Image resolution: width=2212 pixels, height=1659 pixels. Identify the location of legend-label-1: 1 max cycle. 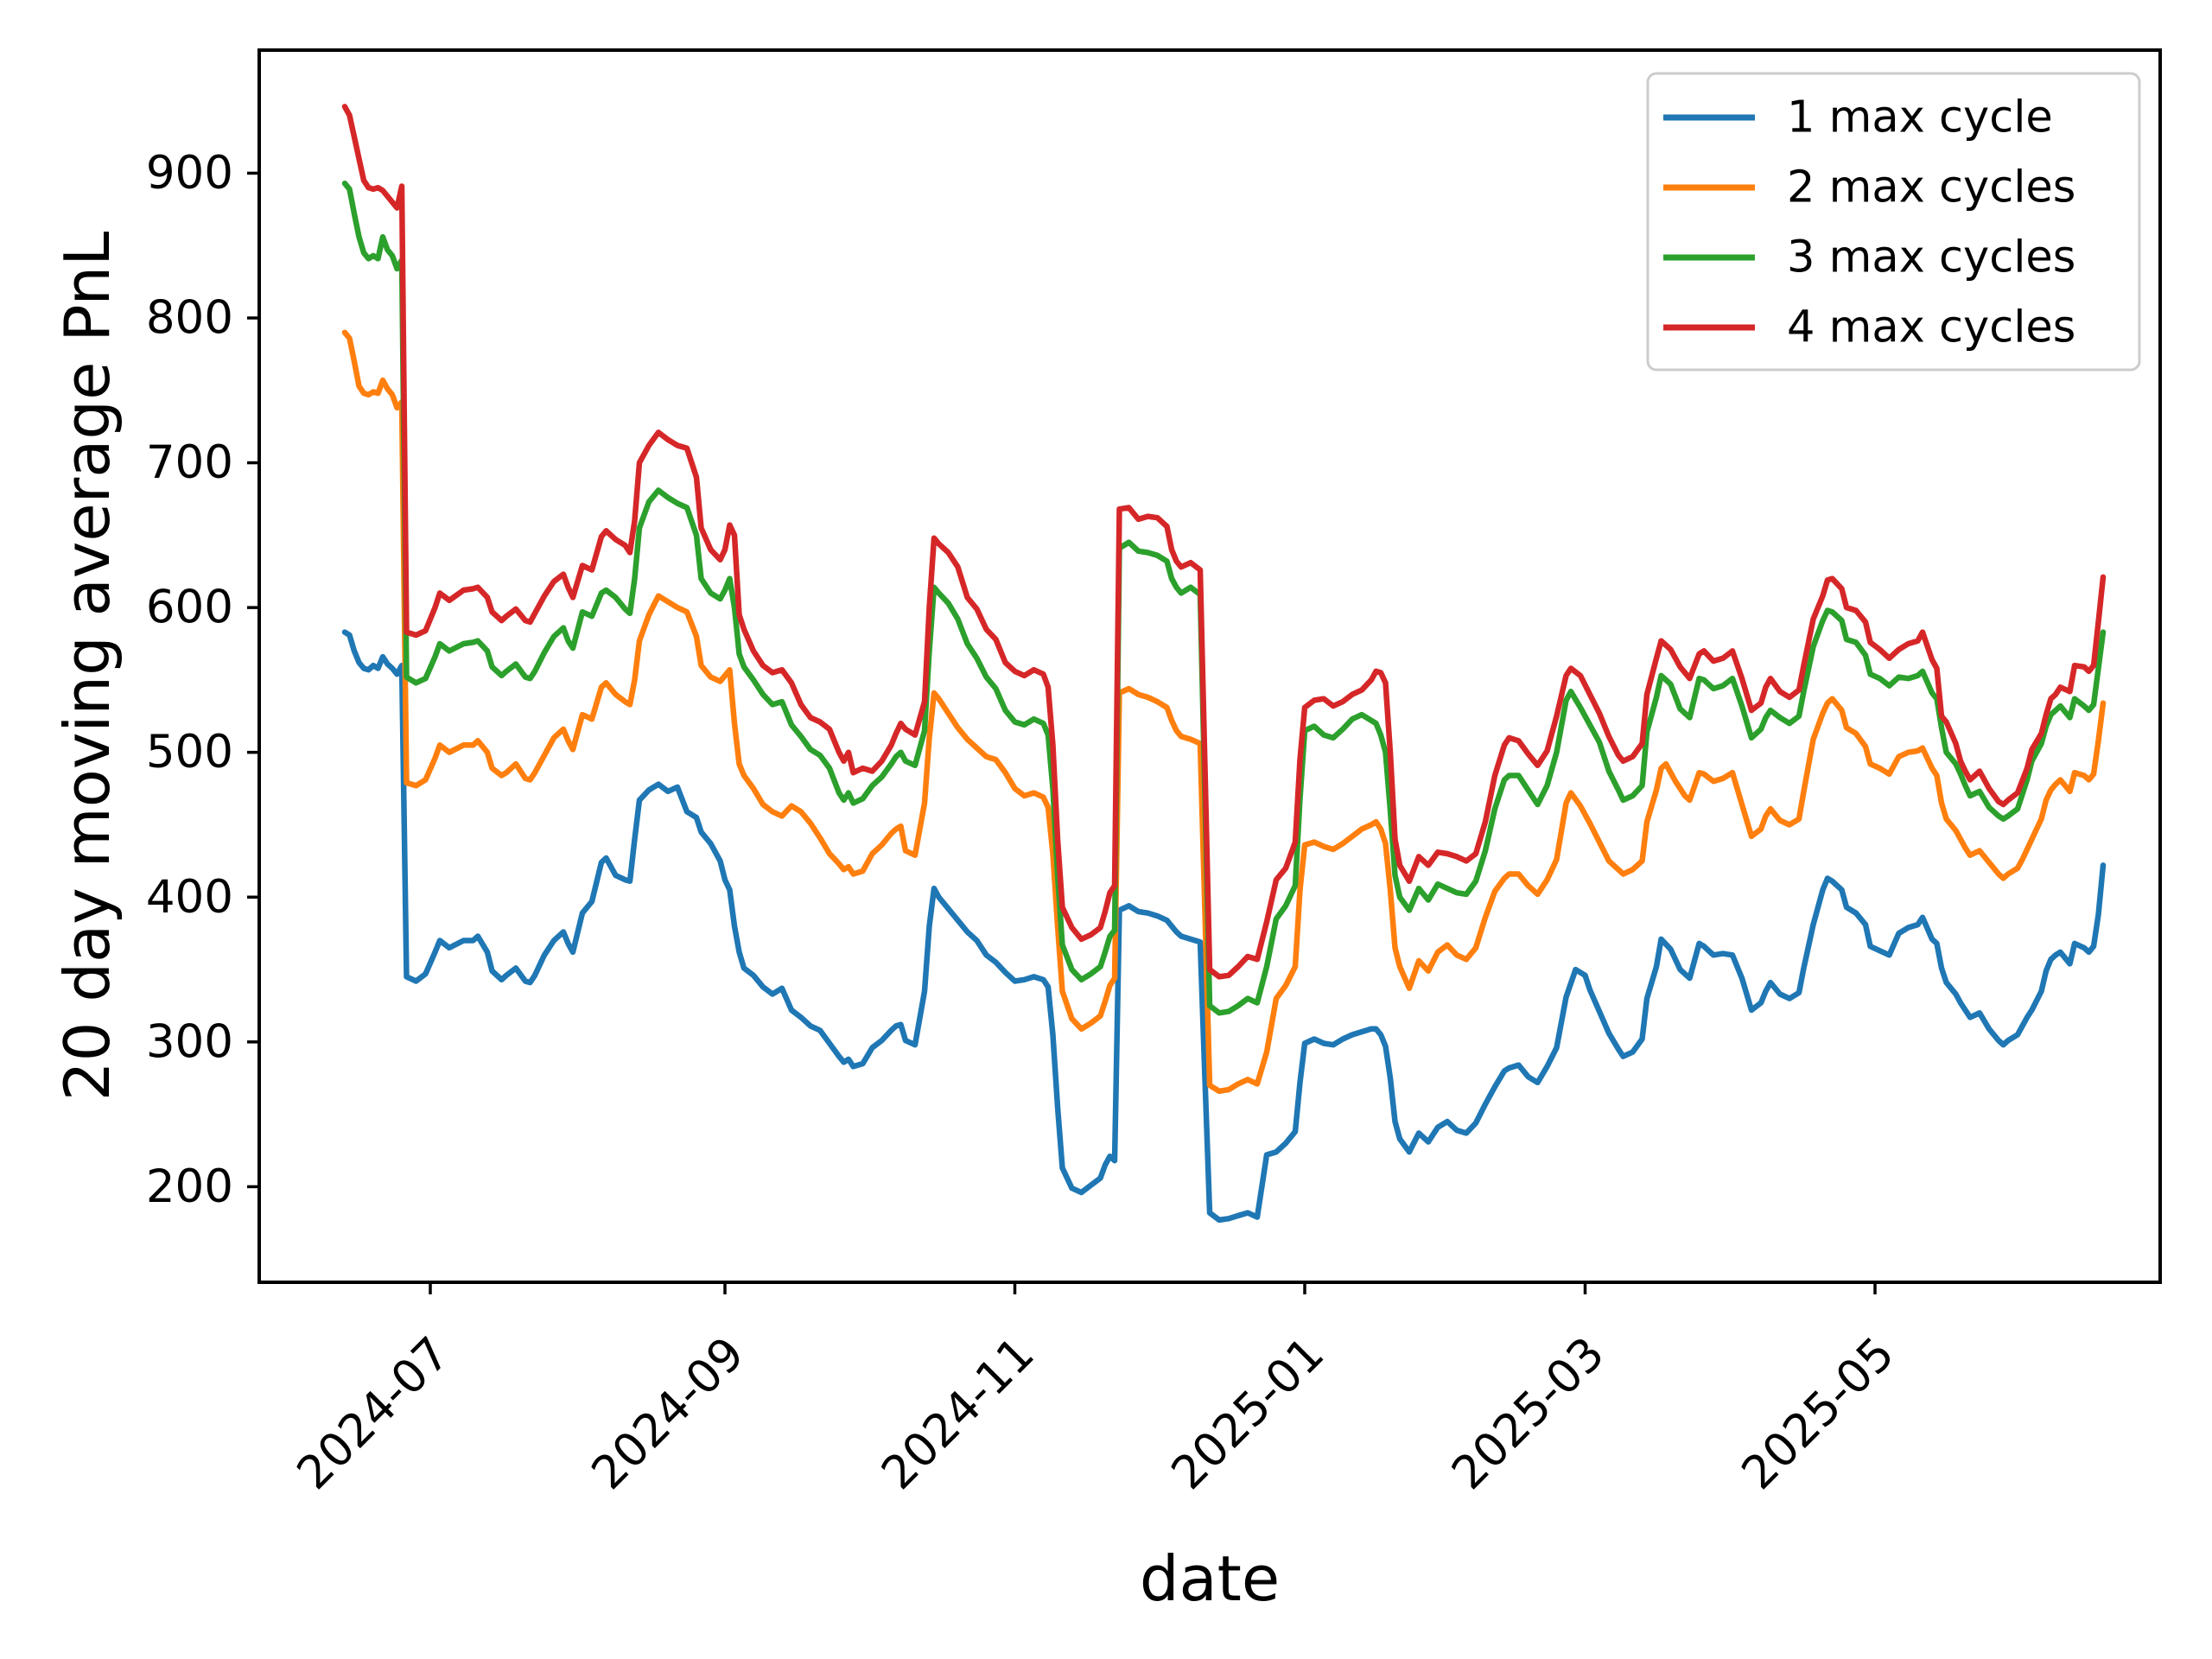
(1920, 117).